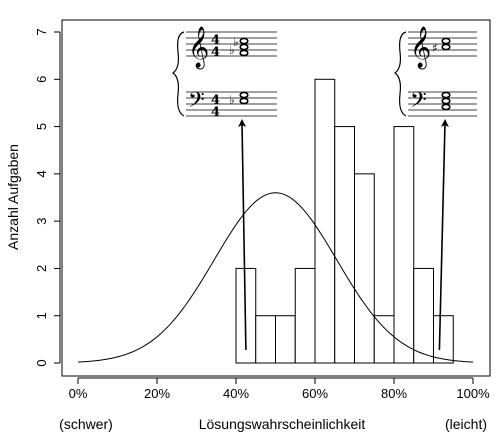 The width and height of the screenshot is (500, 439). Describe the element at coordinates (242, 235) in the screenshot. I see `arrow-left` at that location.